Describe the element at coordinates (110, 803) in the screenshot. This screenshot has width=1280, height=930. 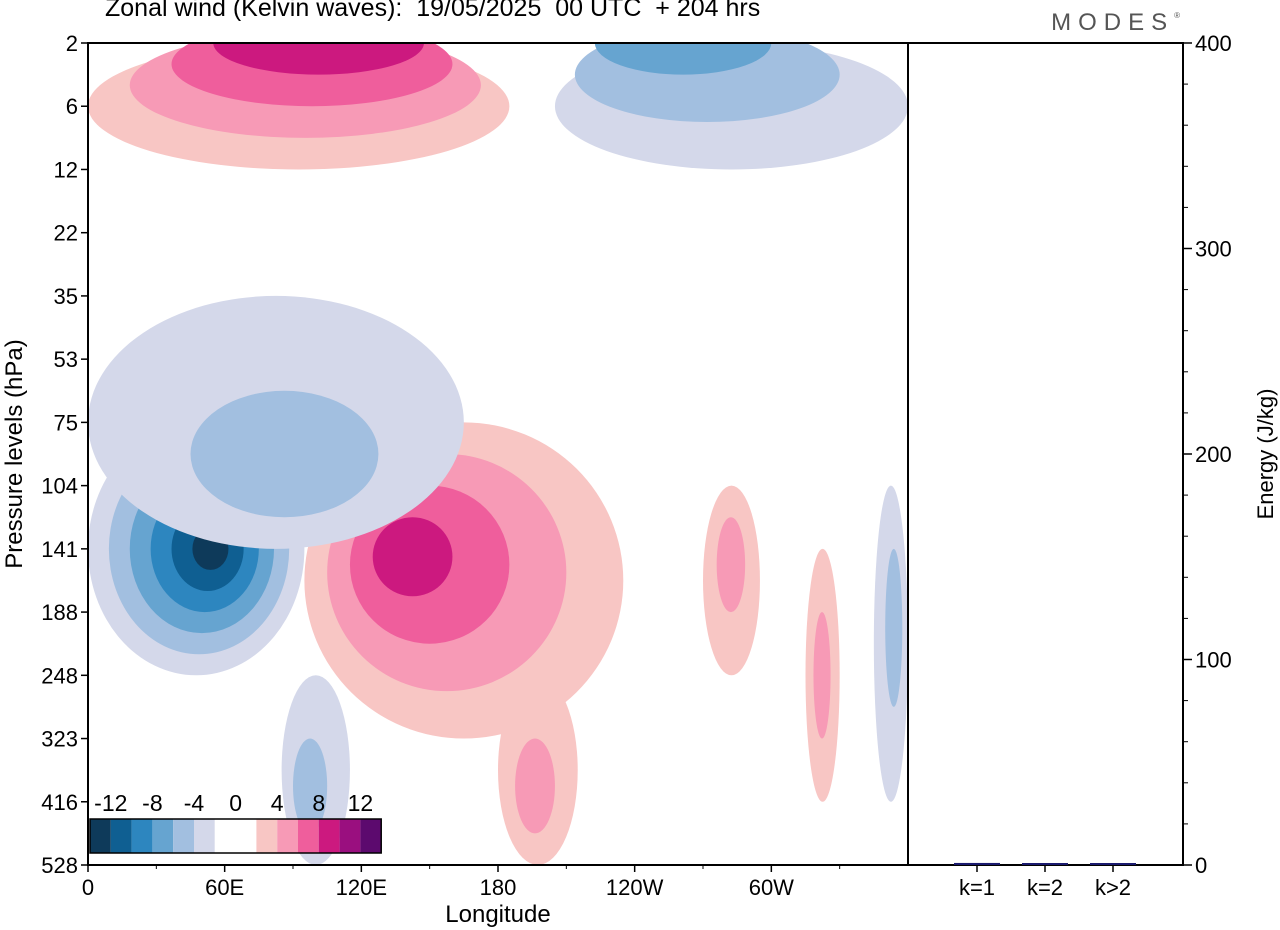
I see `colorbar-label: -12` at that location.